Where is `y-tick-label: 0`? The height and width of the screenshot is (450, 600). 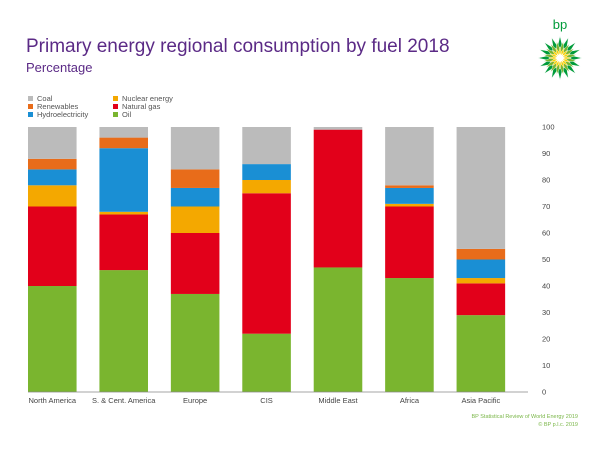 y-tick-label: 0 is located at coordinates (544, 392).